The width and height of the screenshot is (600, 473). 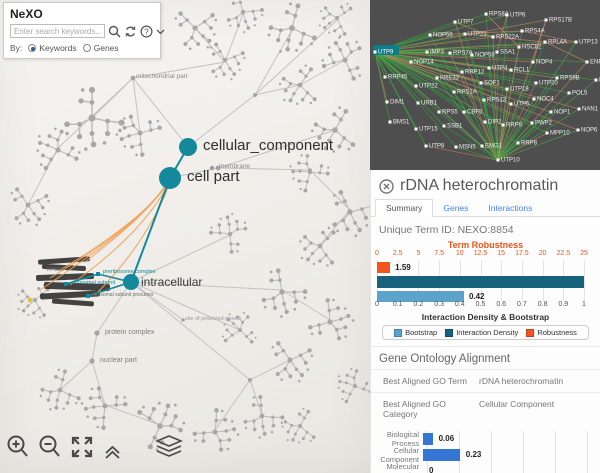 I want to click on gene-label-SSA1: SSA1, so click(x=508, y=53).